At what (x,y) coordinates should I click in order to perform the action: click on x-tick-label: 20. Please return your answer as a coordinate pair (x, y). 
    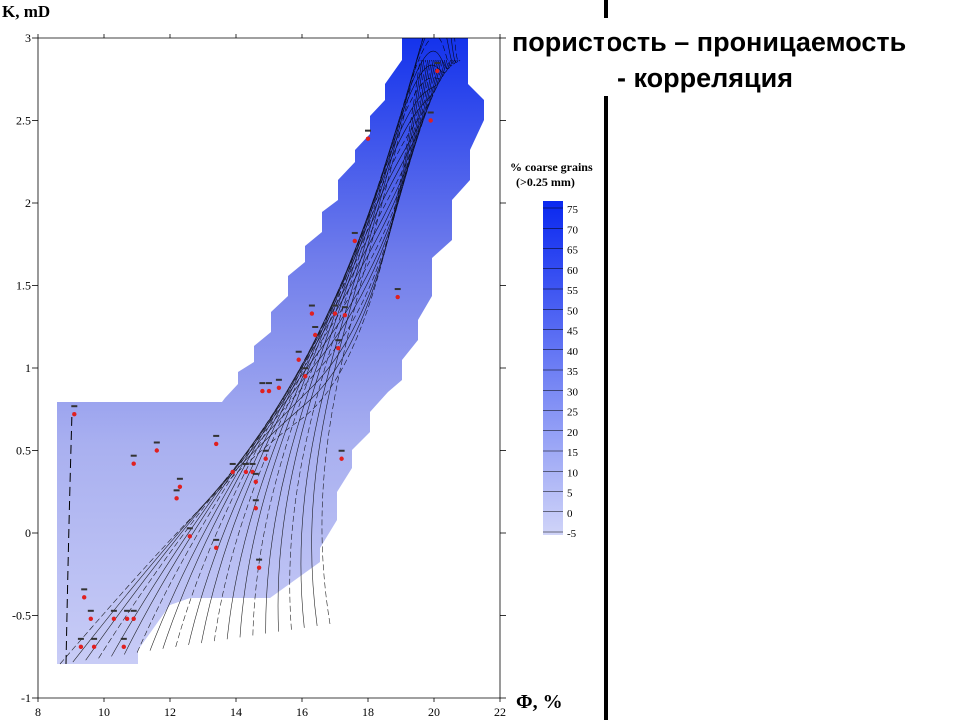
    Looking at the image, I should click on (434, 712).